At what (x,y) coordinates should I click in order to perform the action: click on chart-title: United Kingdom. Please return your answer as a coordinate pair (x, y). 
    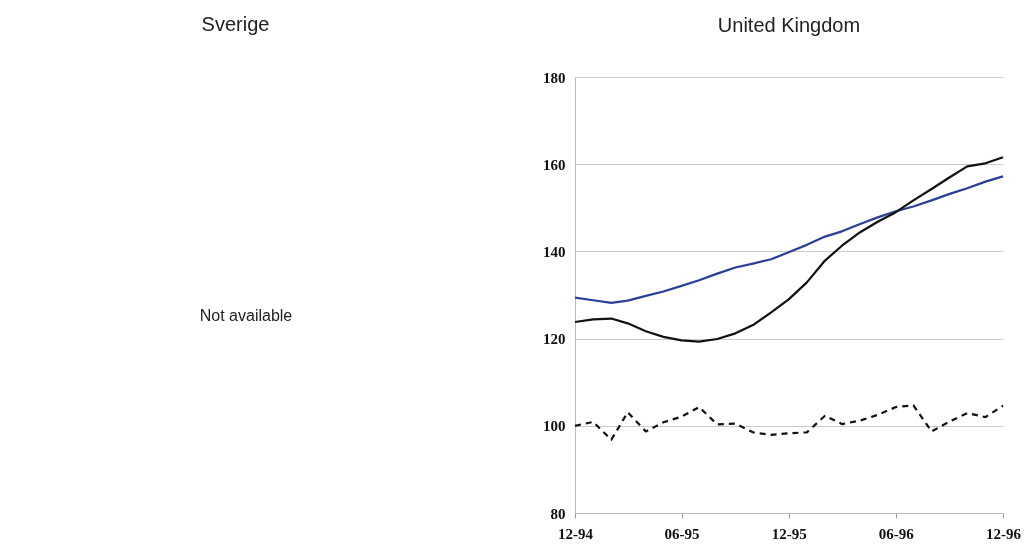
    Looking at the image, I should click on (789, 25).